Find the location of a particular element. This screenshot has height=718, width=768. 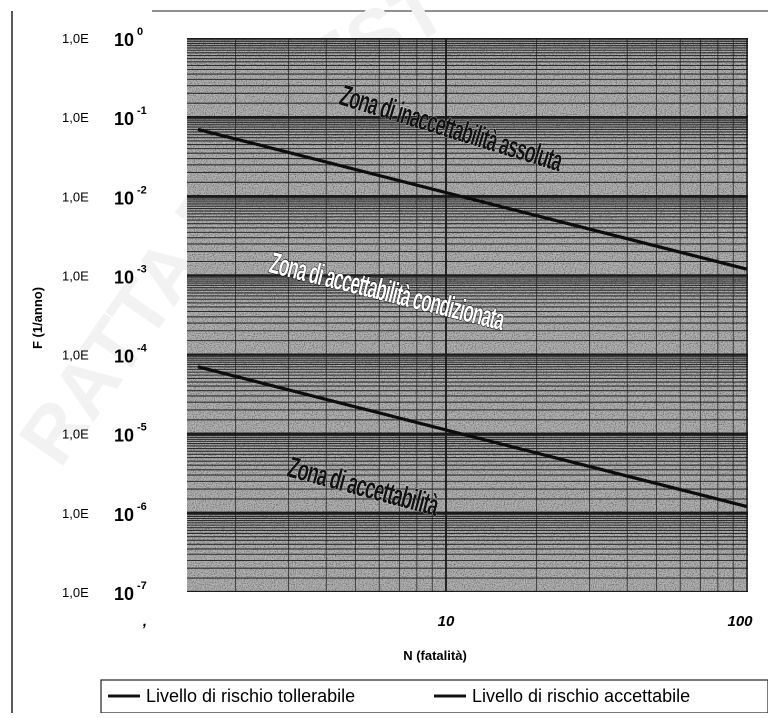

y-tick-label-exponent: -4 is located at coordinates (142, 349).